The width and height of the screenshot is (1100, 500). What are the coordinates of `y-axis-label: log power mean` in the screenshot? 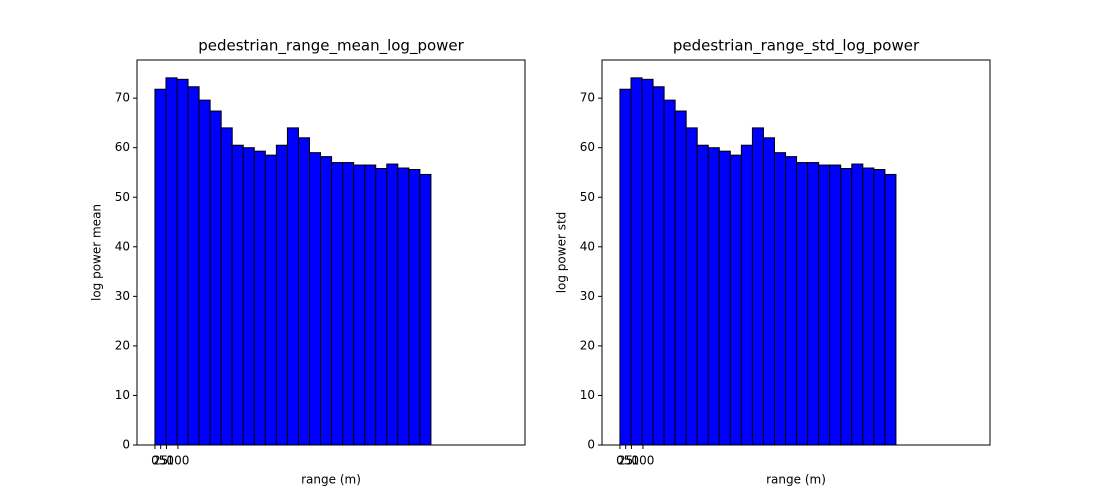 It's located at (97, 252).